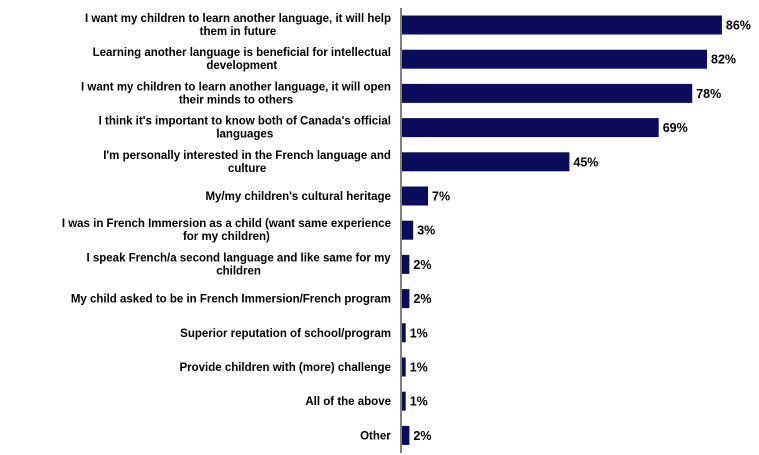 This screenshot has height=455, width=759. What do you see at coordinates (422, 299) in the screenshot?
I see `value-label-8: 2%` at bounding box center [422, 299].